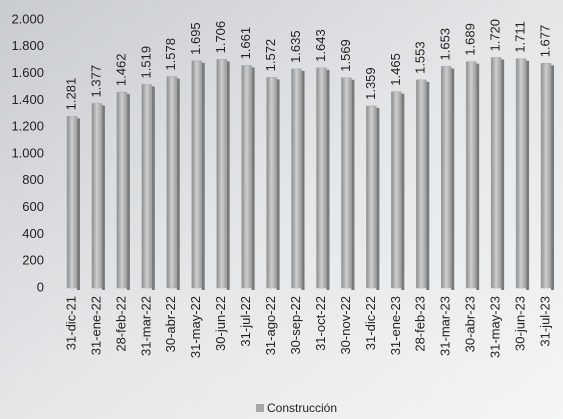 This screenshot has width=563, height=419. What do you see at coordinates (220, 323) in the screenshot?
I see `x-tick-label: 30-jun-22` at bounding box center [220, 323].